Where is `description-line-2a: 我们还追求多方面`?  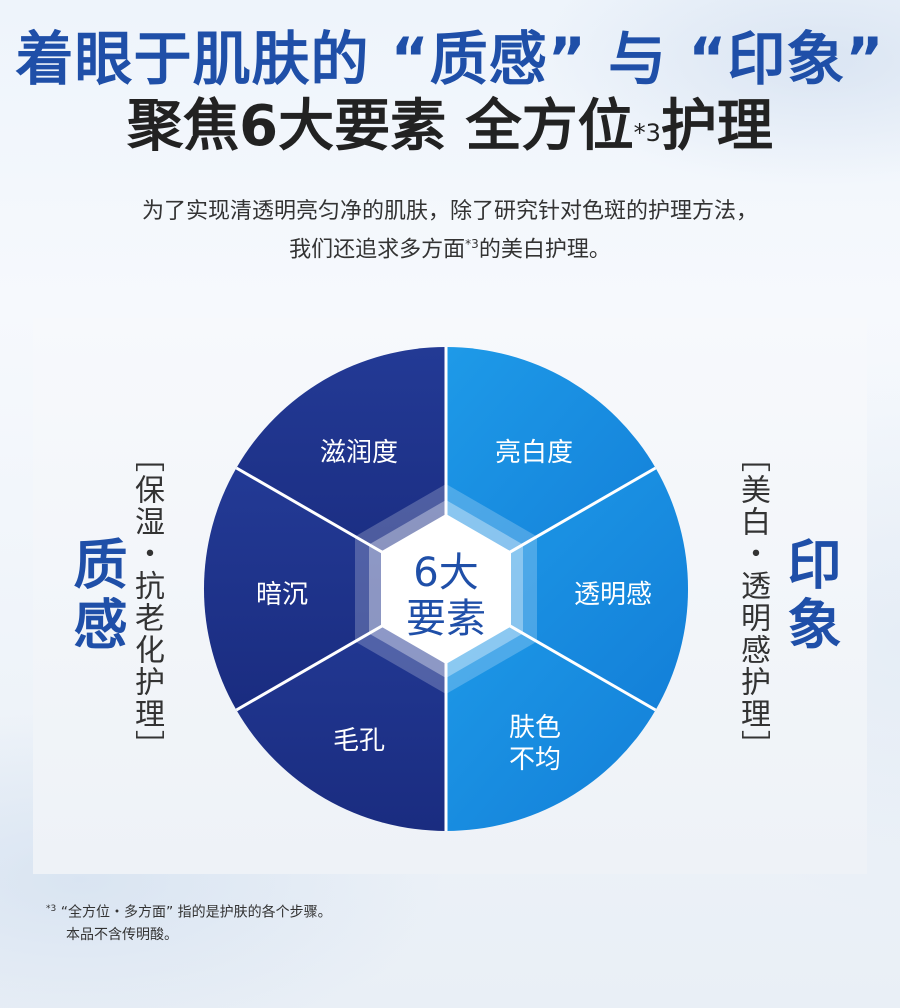
description-line-2a: 我们还追求多方面 is located at coordinates (377, 250).